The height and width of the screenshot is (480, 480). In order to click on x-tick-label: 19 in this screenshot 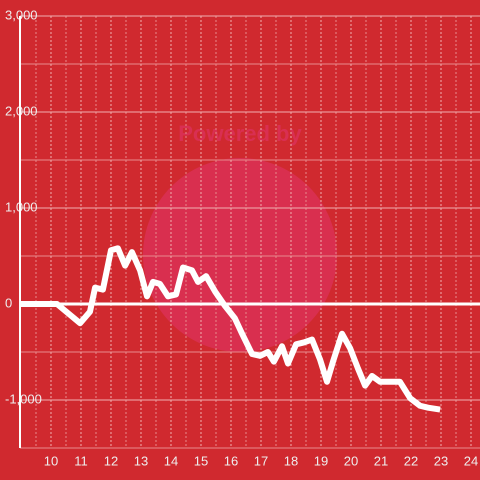, I will do `click(321, 460)`.